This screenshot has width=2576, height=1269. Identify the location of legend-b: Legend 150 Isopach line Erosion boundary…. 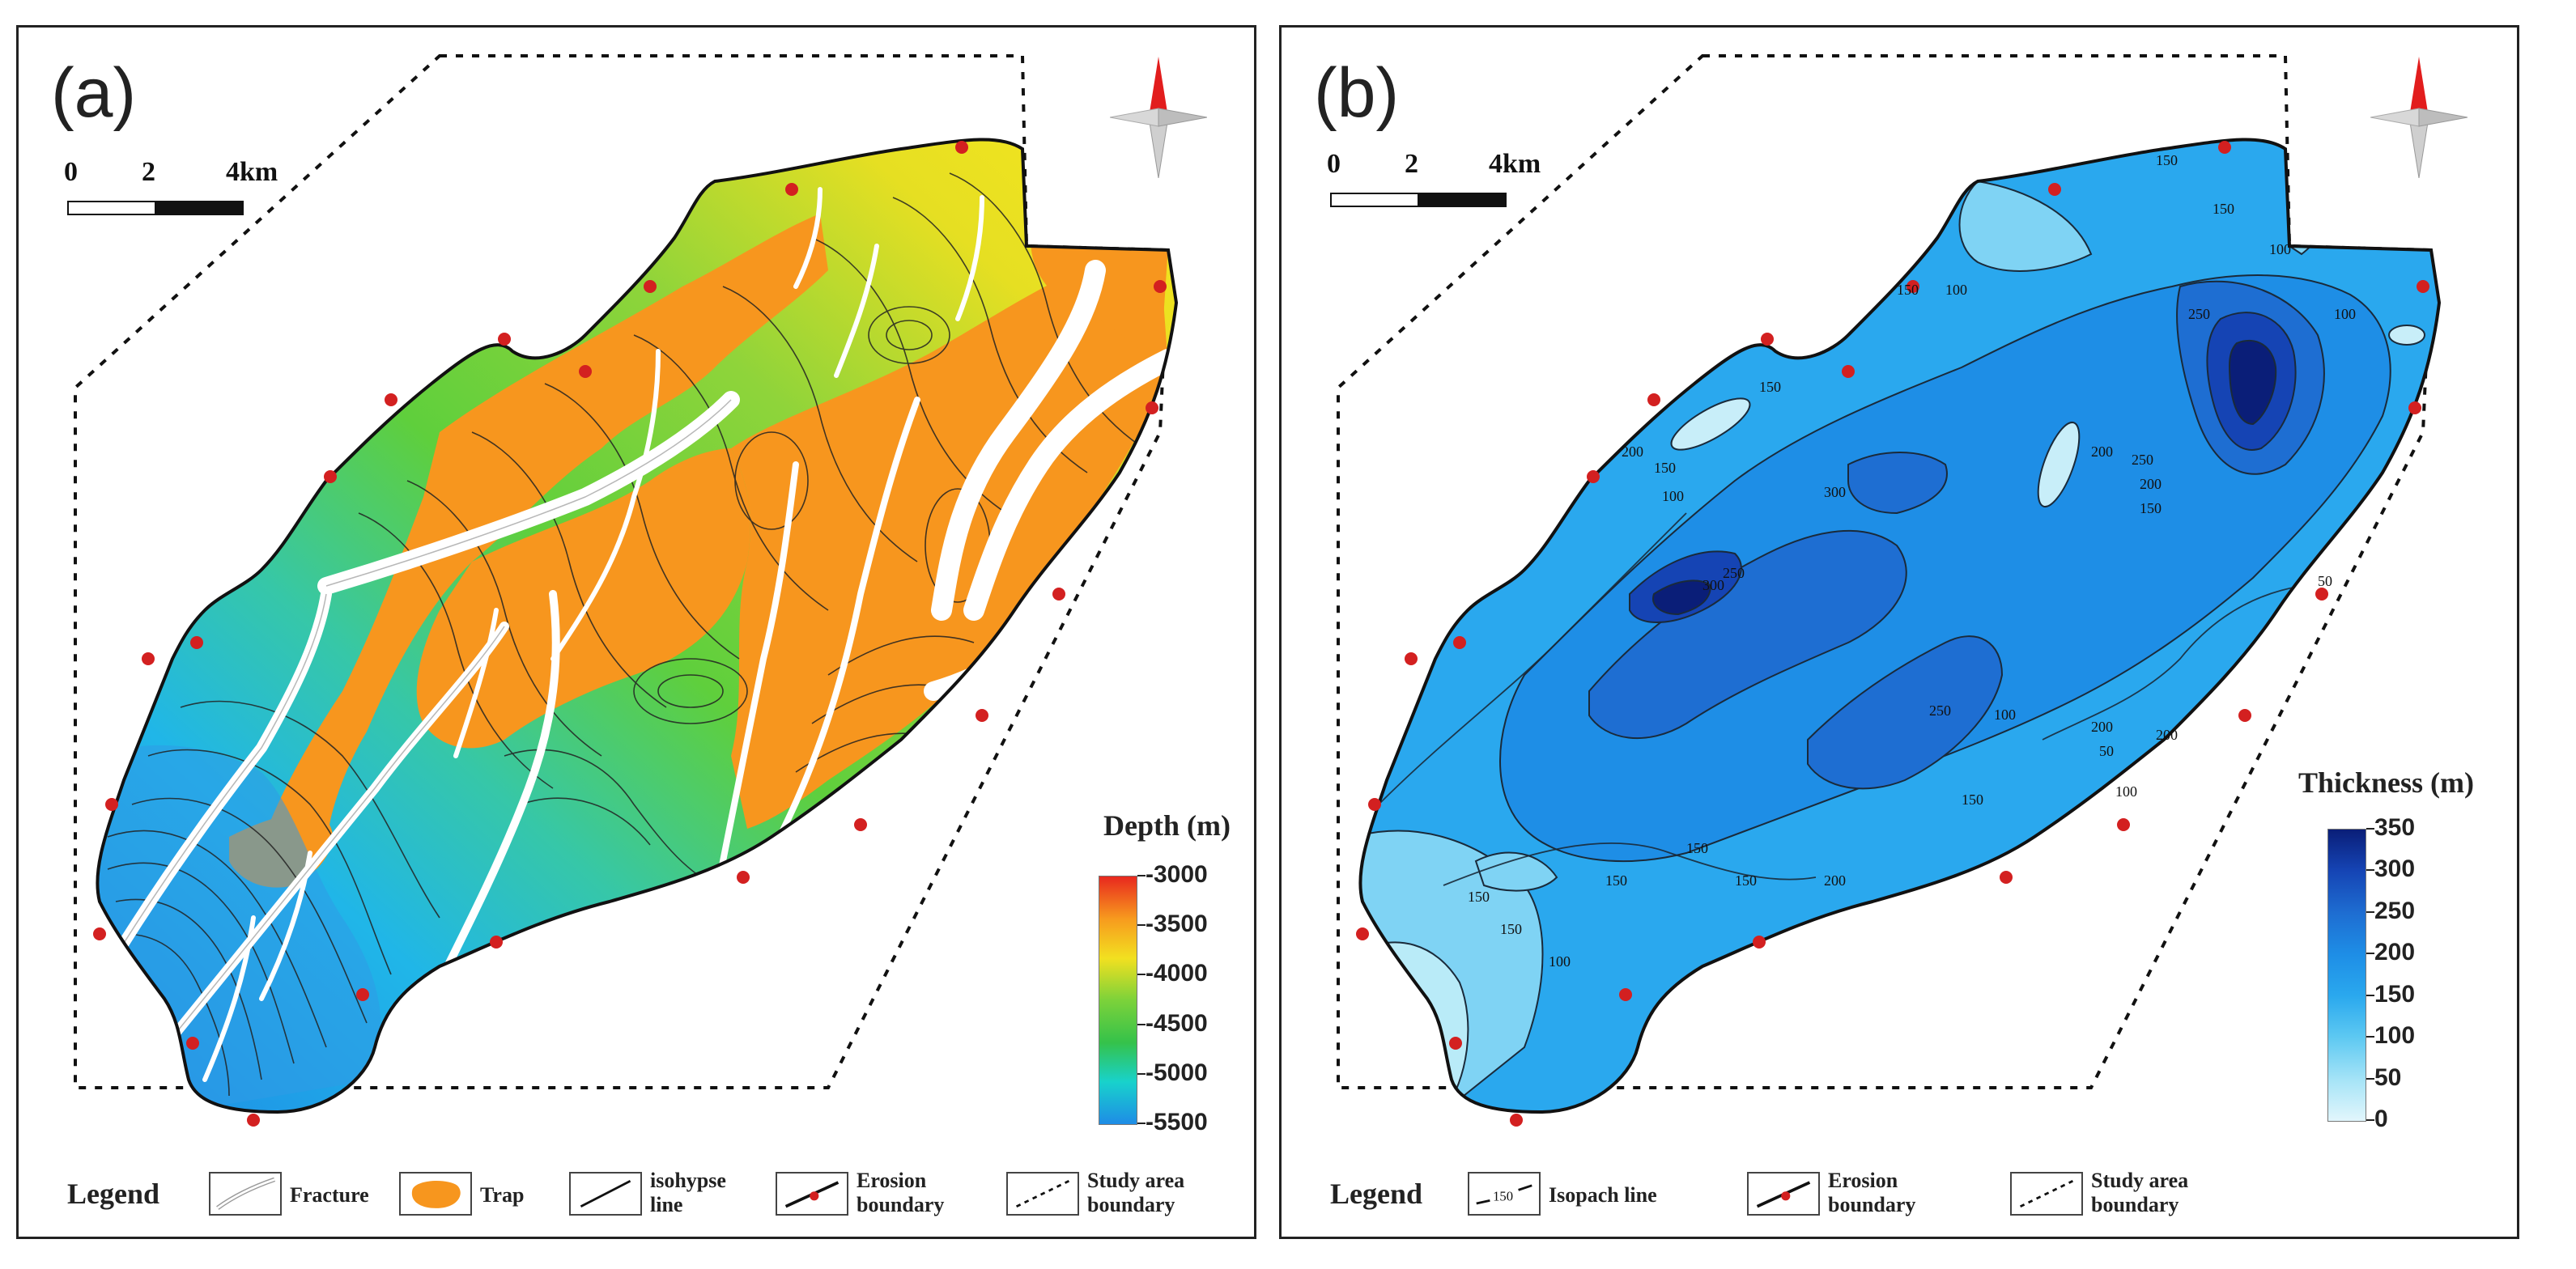
(1900, 1188).